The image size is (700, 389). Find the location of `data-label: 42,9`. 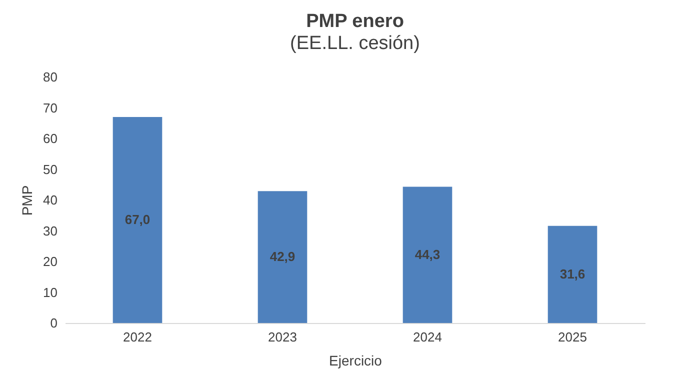

data-label: 42,9 is located at coordinates (283, 256).